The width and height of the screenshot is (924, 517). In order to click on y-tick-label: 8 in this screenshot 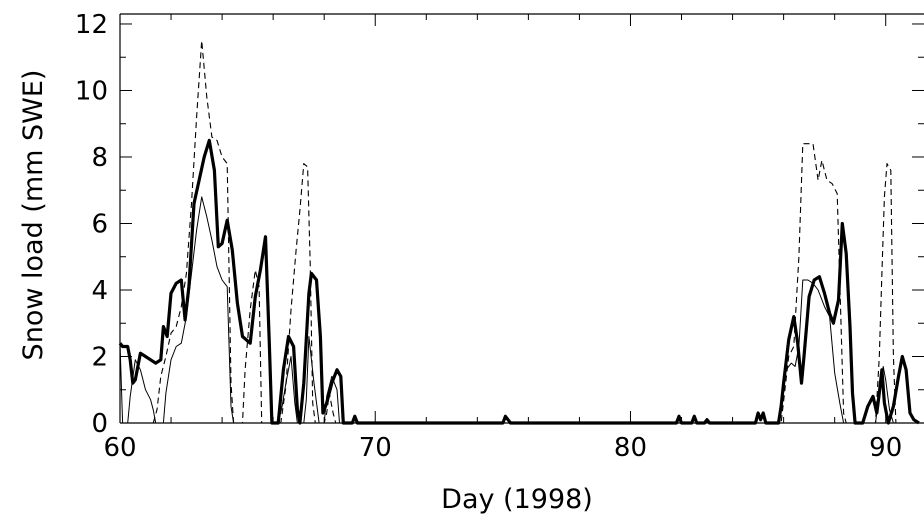, I will do `click(99, 158)`.